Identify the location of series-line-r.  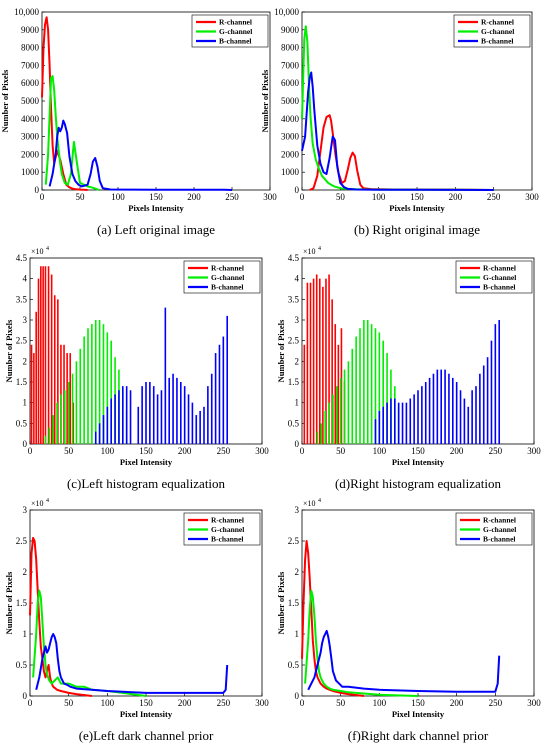
(61, 616).